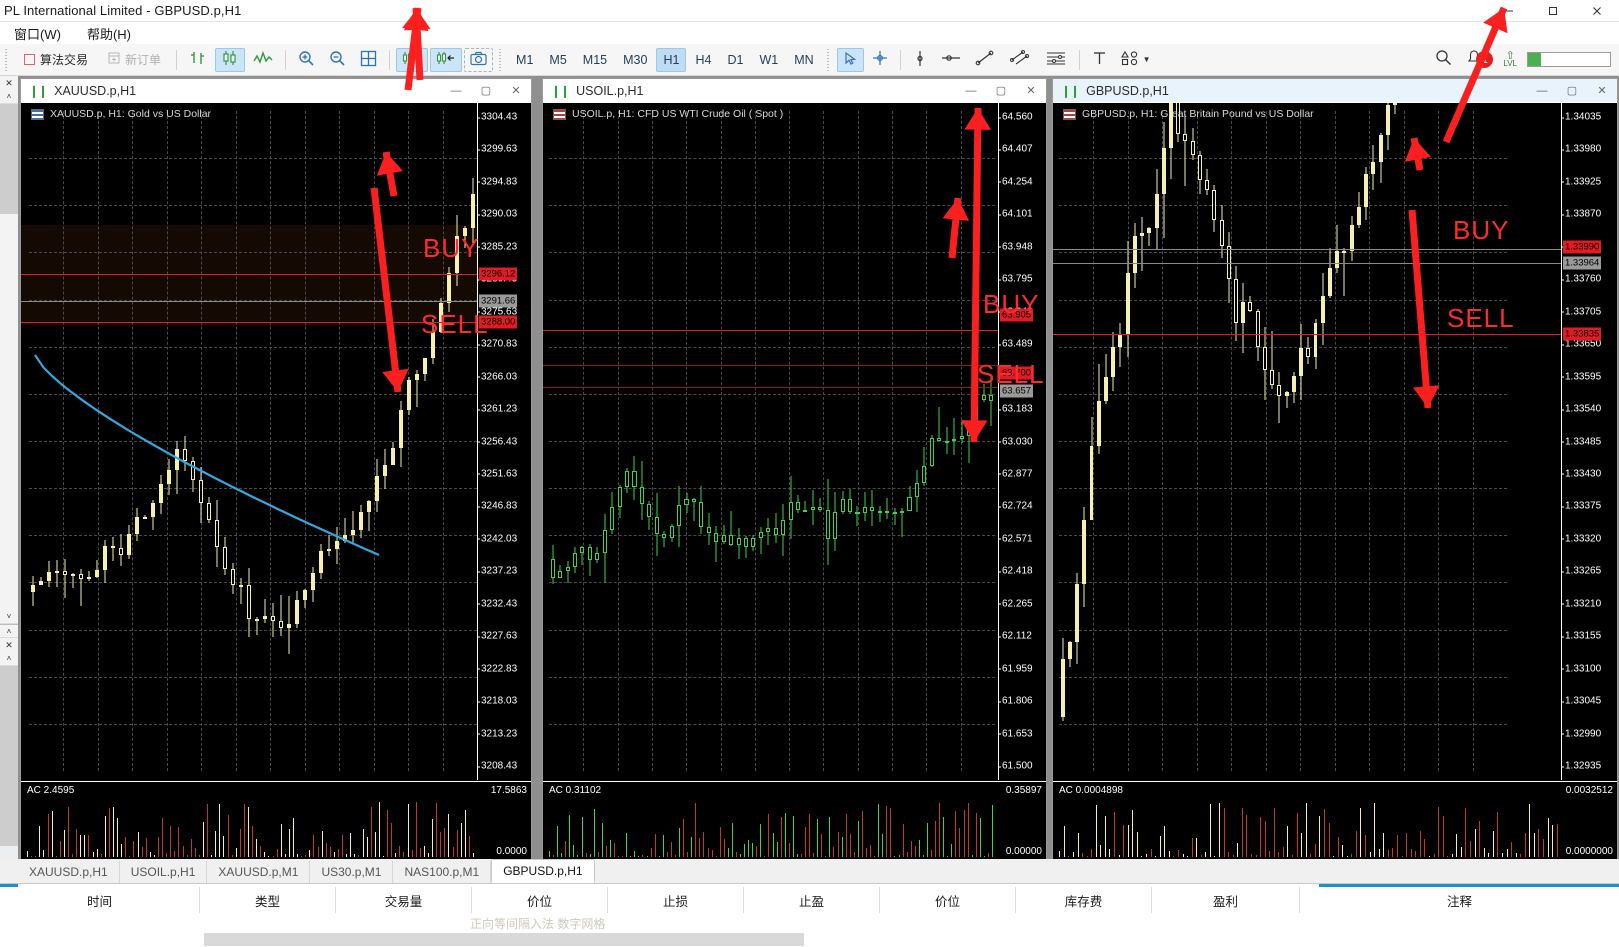 The image size is (1619, 947). I want to click on chart-titlebar-xauusd: ❙❙ XAUUSD.p,H1 — ▢ ✕, so click(276, 91).